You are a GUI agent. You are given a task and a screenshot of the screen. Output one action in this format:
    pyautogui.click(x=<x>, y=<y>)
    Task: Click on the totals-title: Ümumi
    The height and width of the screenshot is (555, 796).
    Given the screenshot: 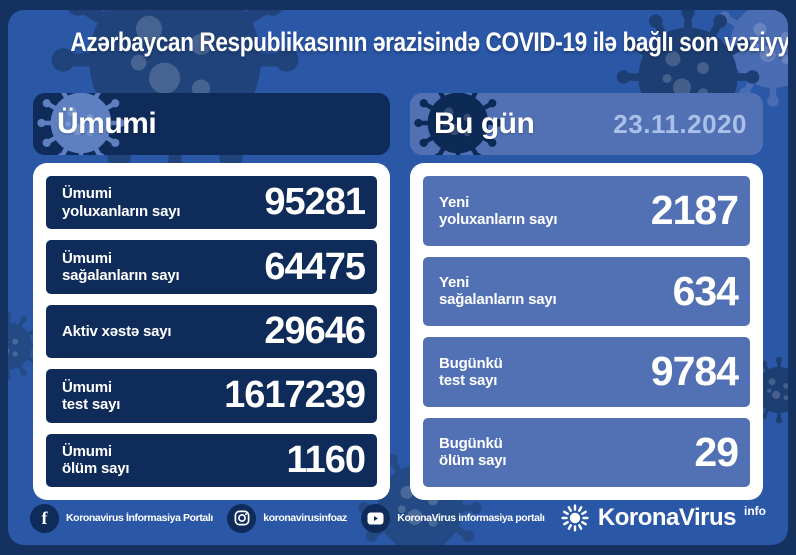 What is the action you would take?
    pyautogui.click(x=107, y=123)
    